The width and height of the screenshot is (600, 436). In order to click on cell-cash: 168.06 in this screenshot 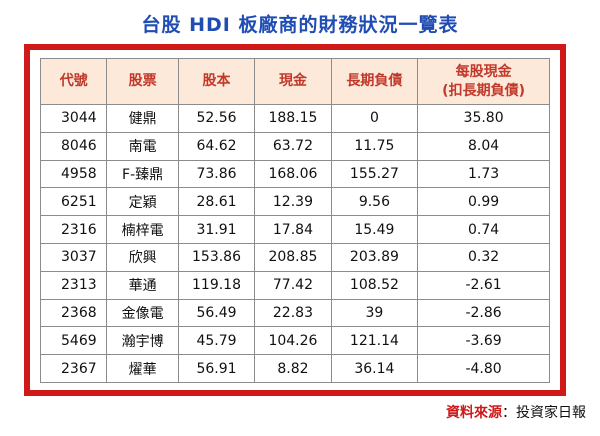, I will do `click(293, 174)`.